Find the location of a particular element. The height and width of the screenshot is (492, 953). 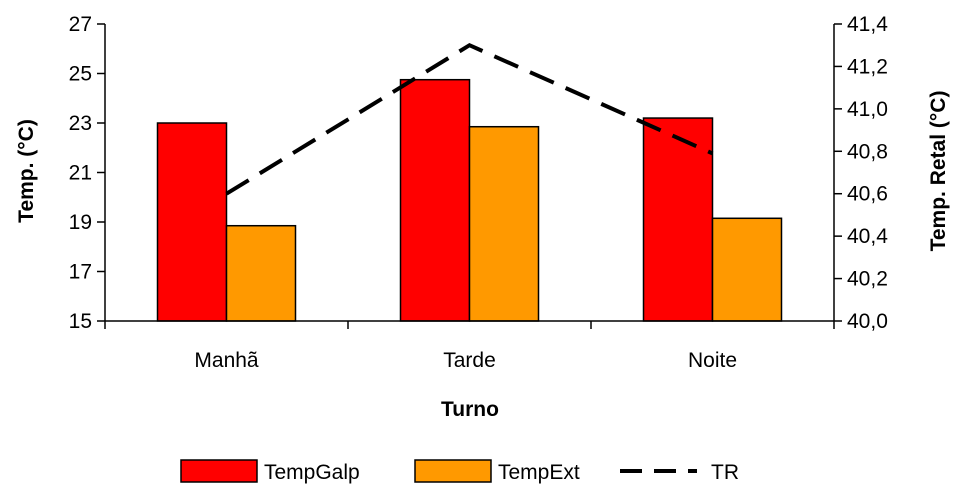

x-tick-label-manha: Manhã is located at coordinates (226, 360).